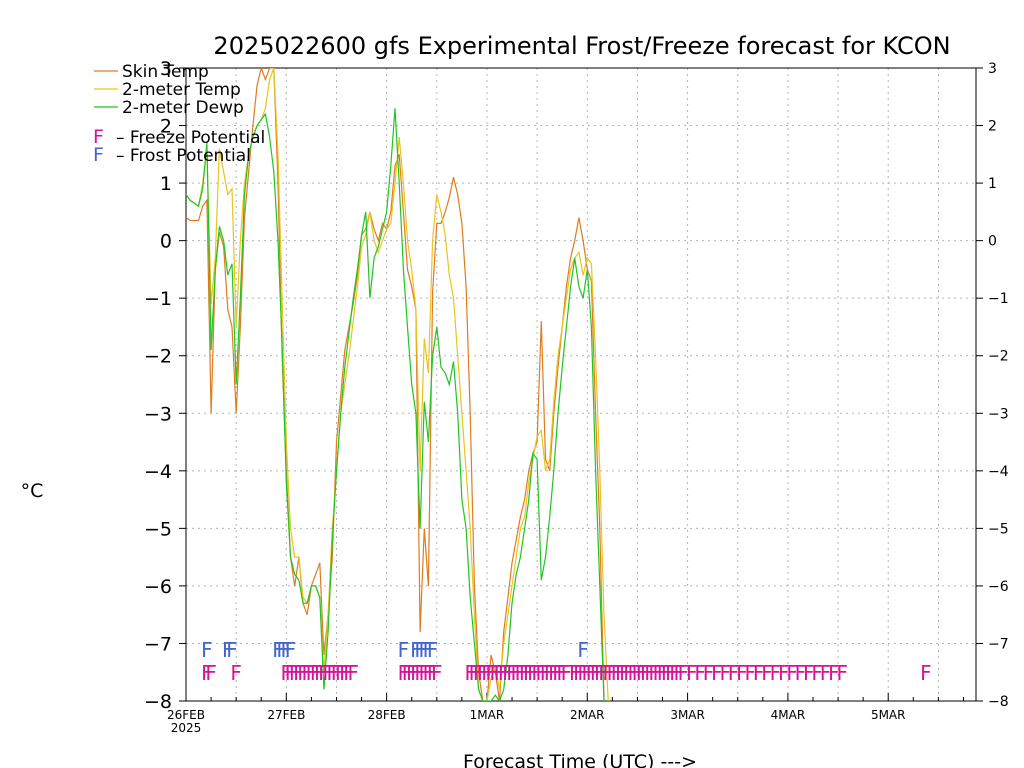 The image size is (1024, 768). Describe the element at coordinates (998, 644) in the screenshot. I see `y-tick-label-right: −7` at that location.